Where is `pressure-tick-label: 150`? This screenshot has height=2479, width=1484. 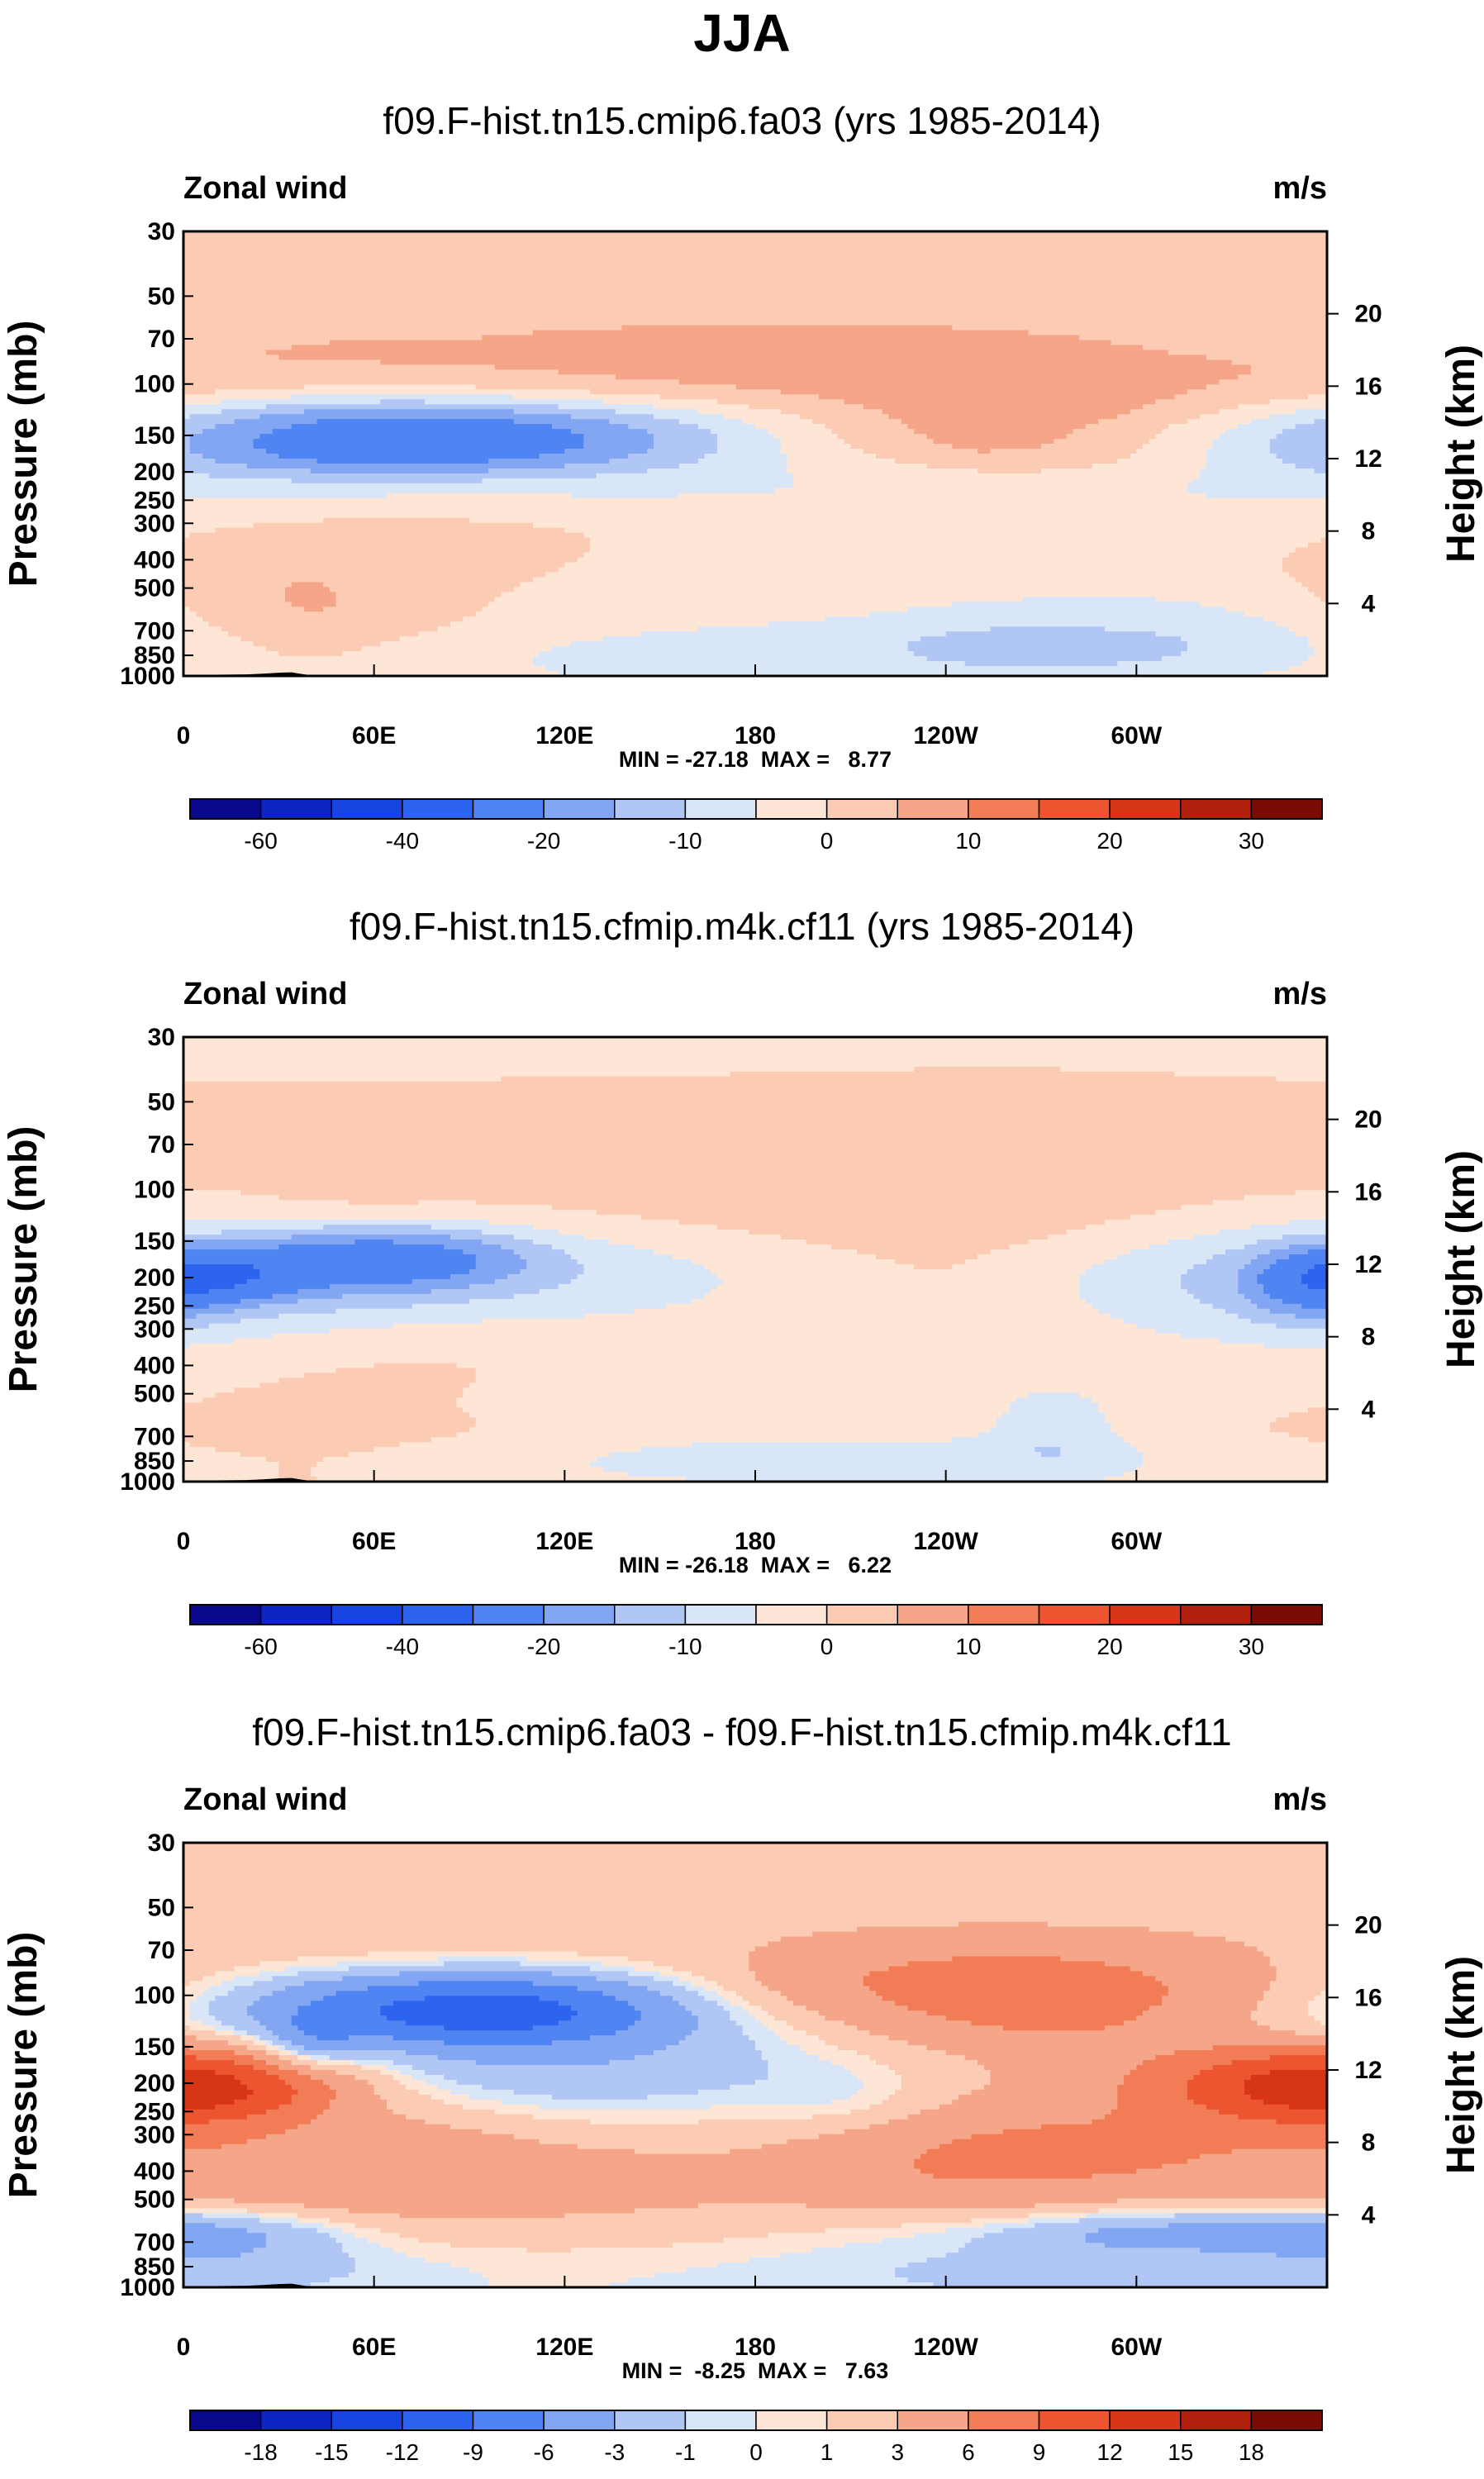
pressure-tick-label: 150 is located at coordinates (154, 1242).